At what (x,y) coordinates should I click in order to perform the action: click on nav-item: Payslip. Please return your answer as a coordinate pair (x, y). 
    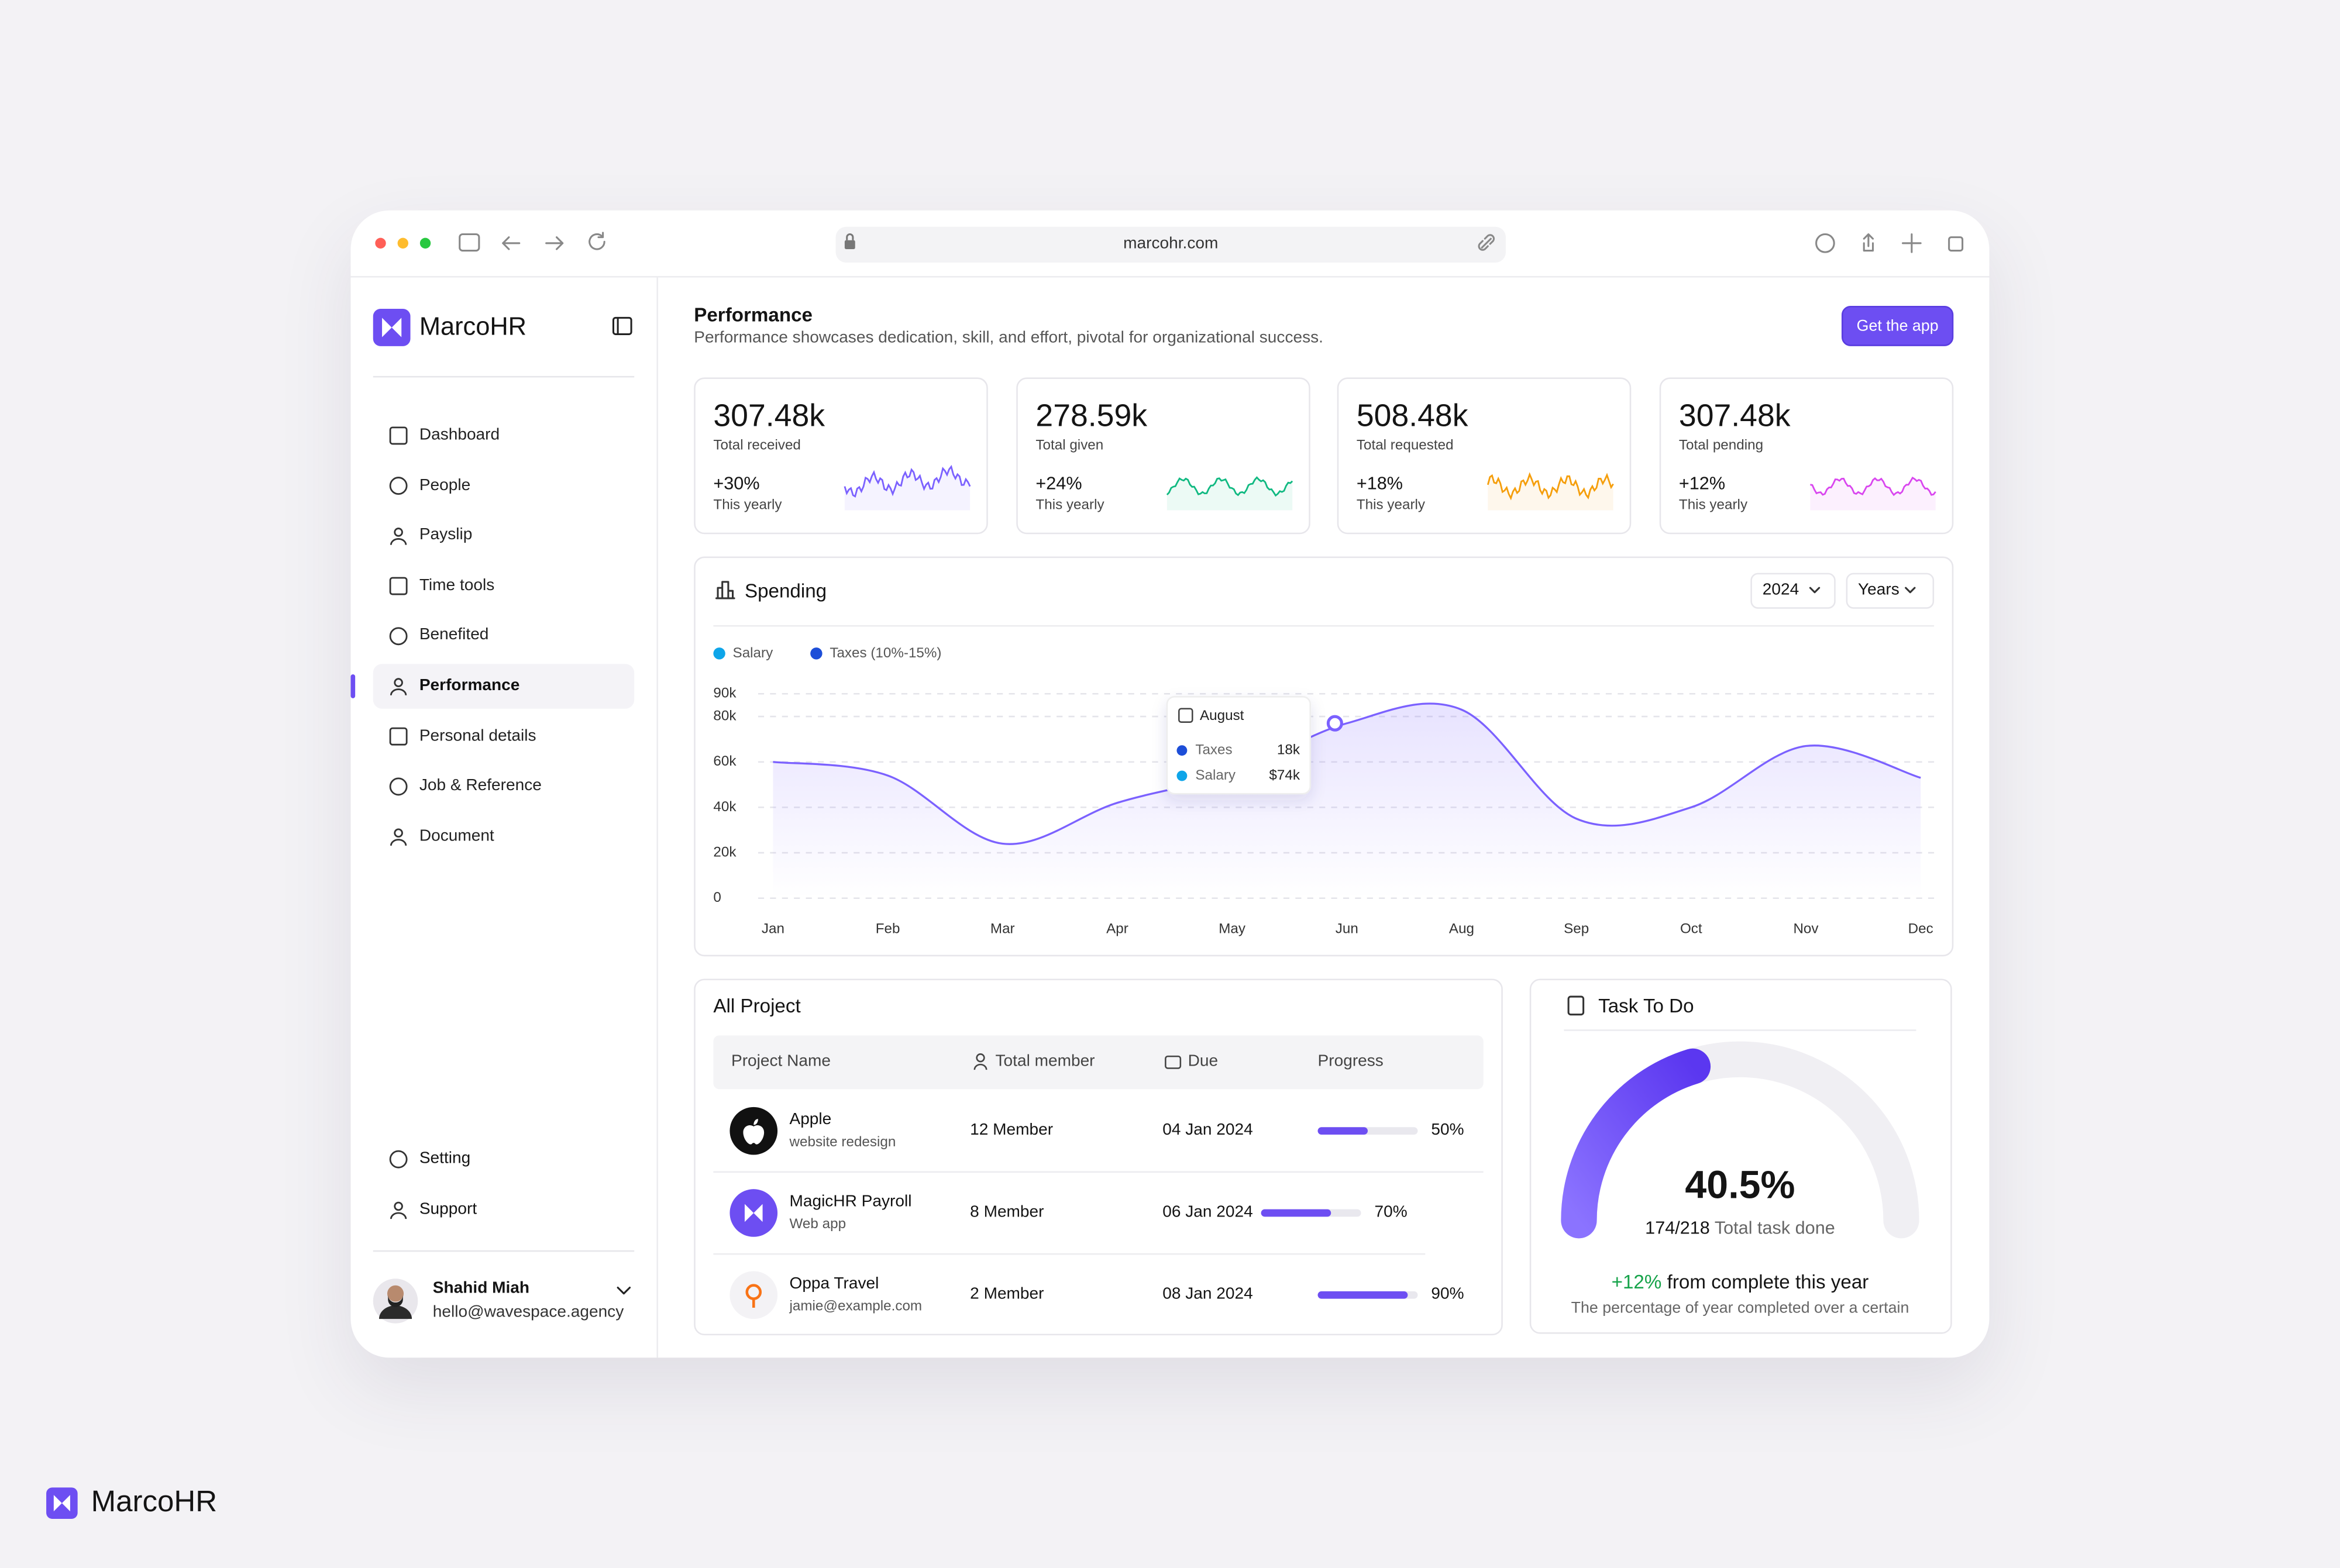
    Looking at the image, I should click on (446, 535).